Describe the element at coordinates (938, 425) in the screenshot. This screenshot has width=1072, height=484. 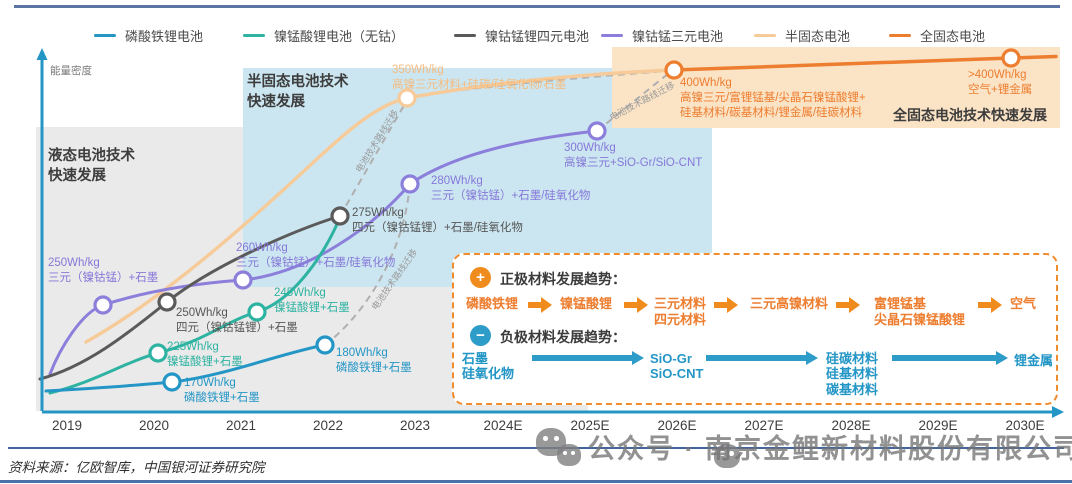
I see `x-tick-2029e: 2029E` at that location.